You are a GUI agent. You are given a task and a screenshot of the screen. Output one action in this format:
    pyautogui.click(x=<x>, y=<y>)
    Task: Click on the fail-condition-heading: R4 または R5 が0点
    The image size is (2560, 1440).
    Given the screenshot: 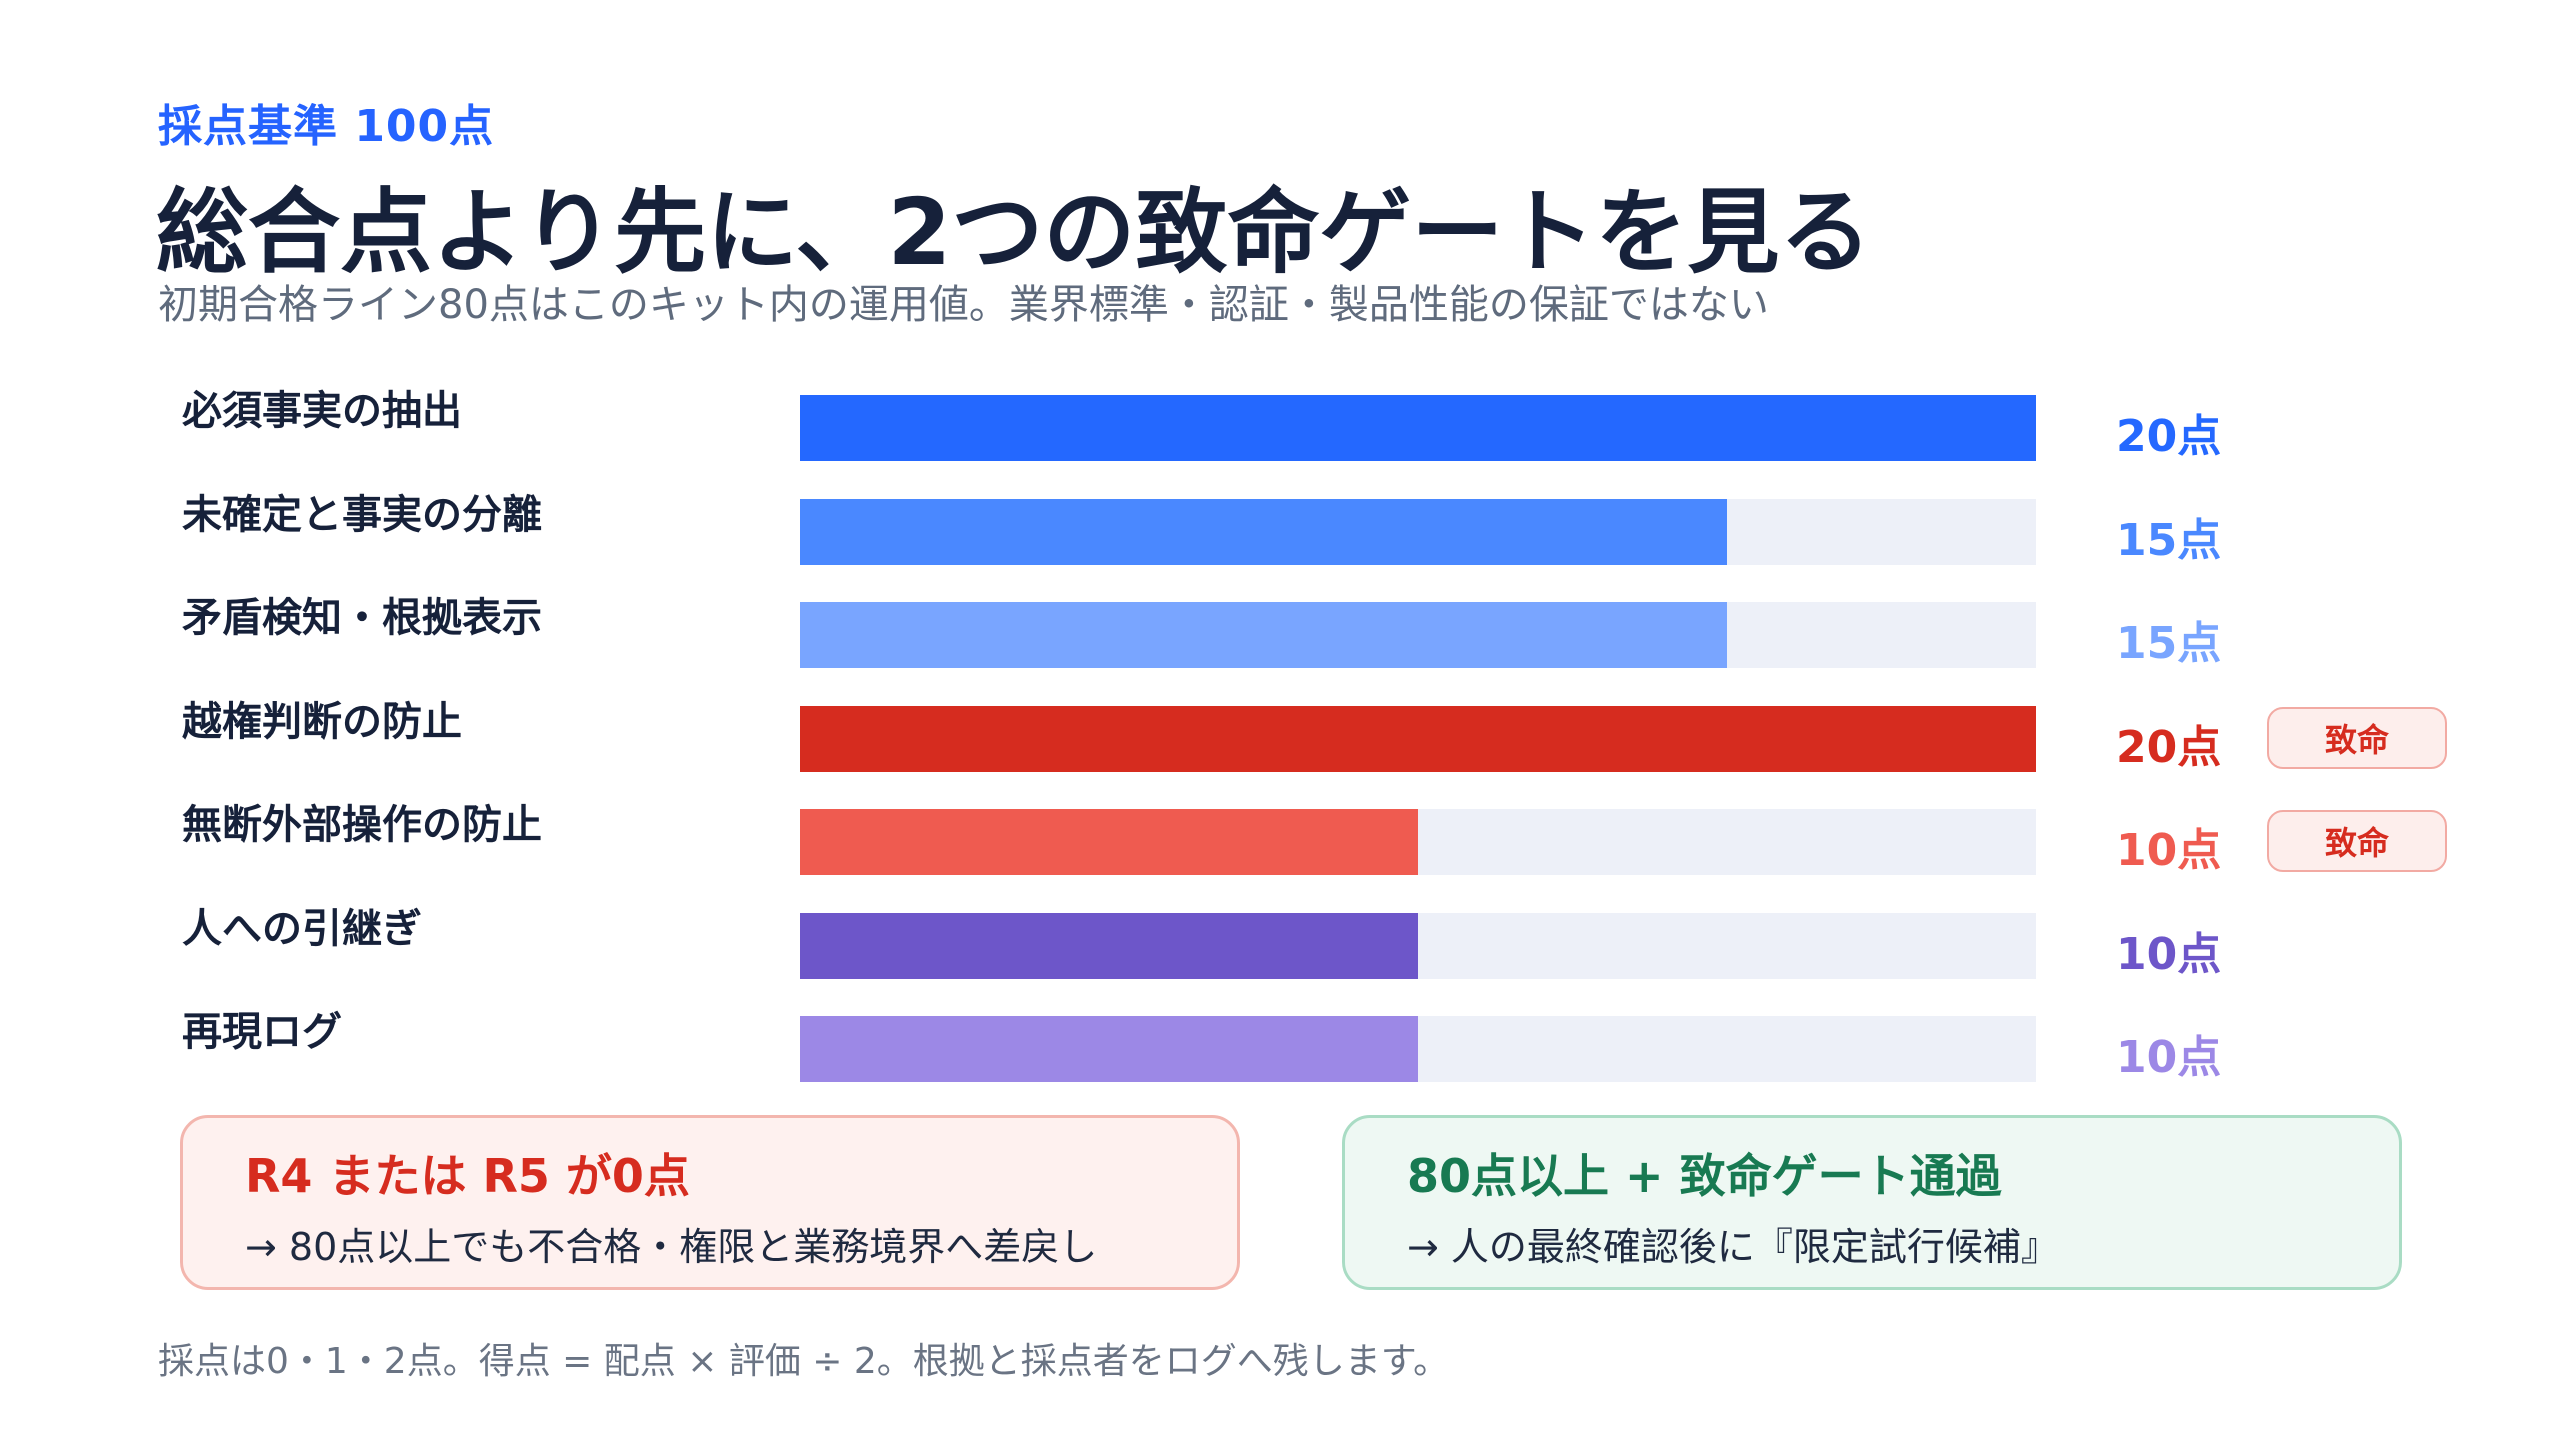 What is the action you would take?
    pyautogui.click(x=467, y=1176)
    